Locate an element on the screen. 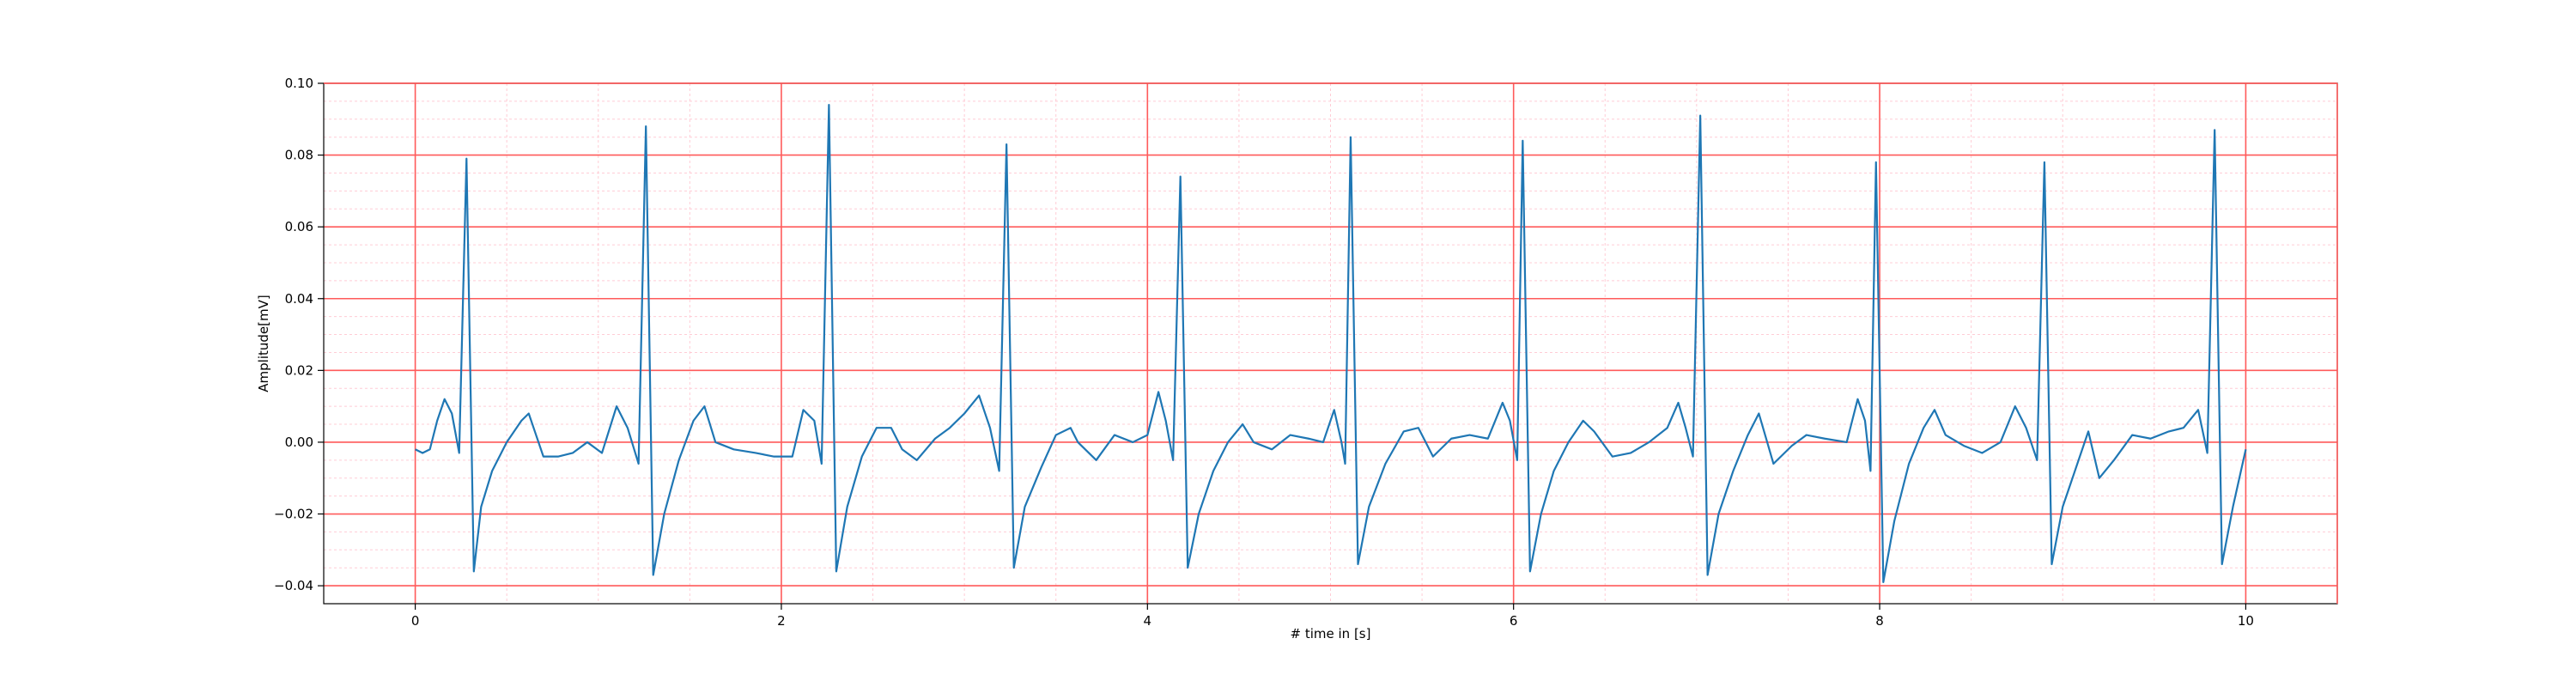  y-tick-label: 0.02 is located at coordinates (299, 370).